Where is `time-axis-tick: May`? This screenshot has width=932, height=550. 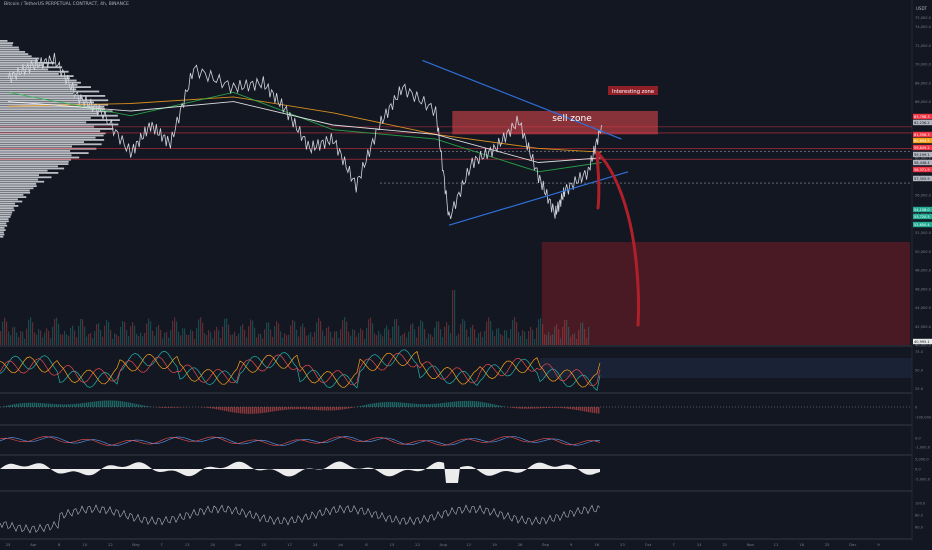 time-axis-tick: May is located at coordinates (136, 544).